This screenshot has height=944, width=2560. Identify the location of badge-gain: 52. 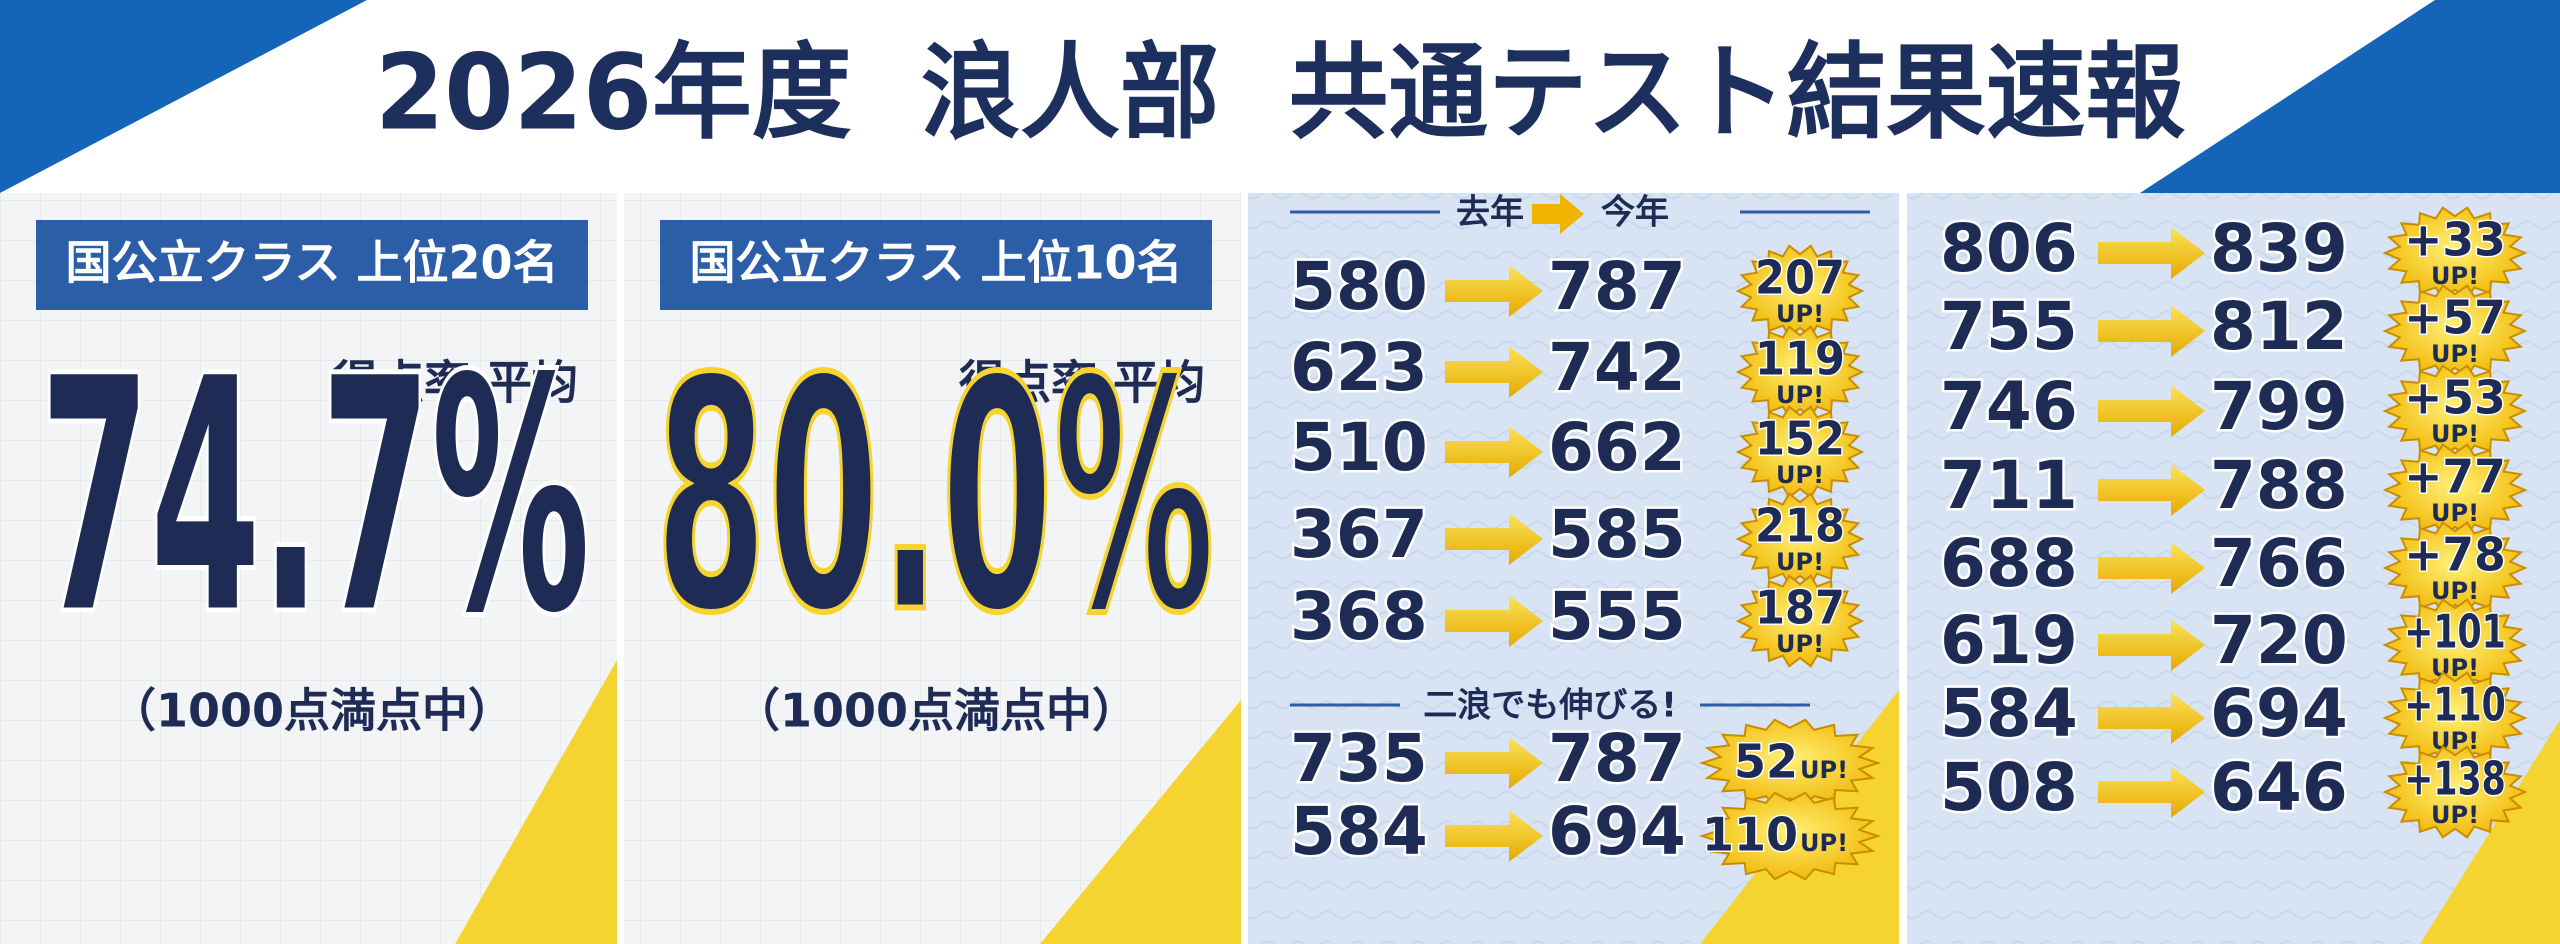
(1766, 762).